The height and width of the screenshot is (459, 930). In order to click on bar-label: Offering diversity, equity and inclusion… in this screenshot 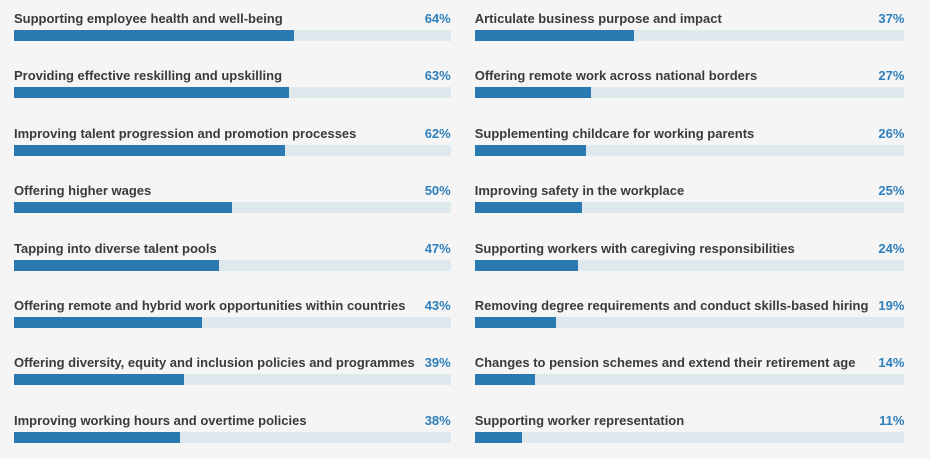, I will do `click(214, 363)`.